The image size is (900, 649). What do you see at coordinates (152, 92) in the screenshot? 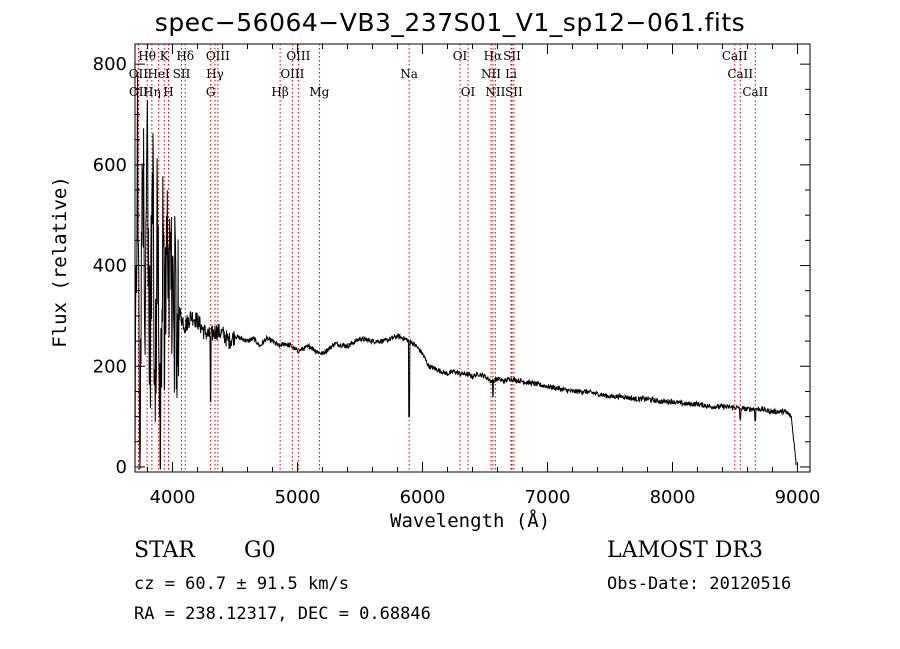
I see `spectral-line-label: Hη` at bounding box center [152, 92].